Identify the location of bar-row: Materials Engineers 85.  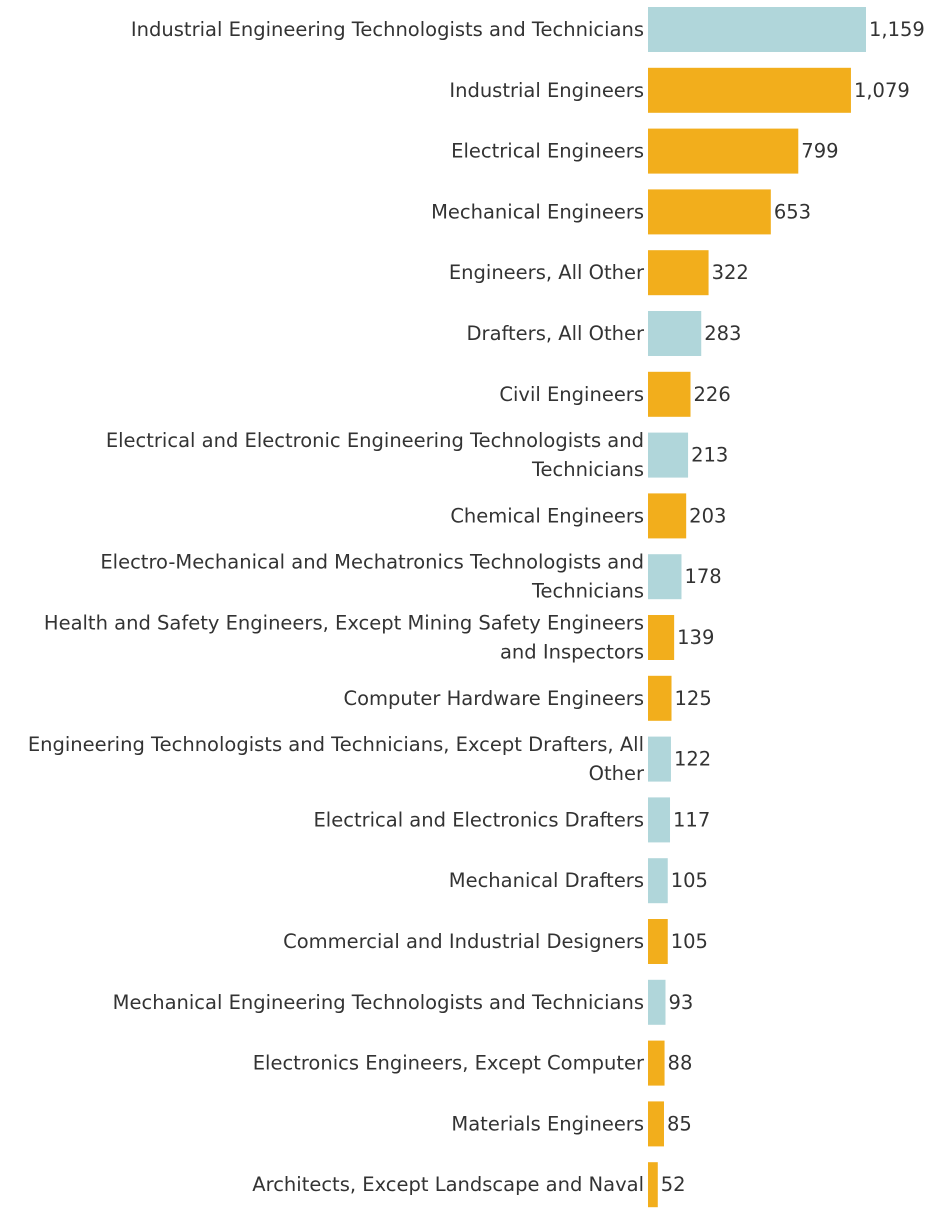
(571, 1124).